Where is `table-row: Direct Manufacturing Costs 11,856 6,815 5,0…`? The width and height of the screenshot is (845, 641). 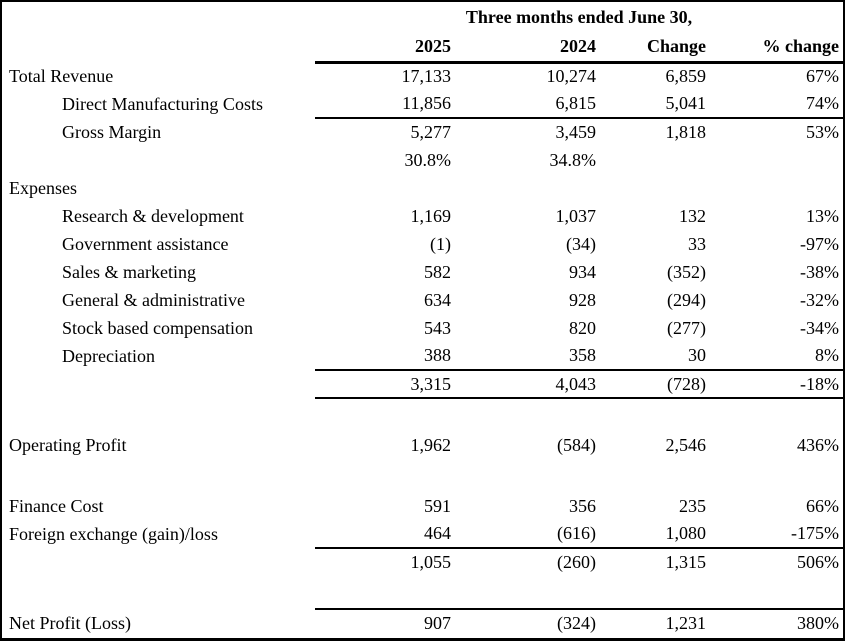 table-row: Direct Manufacturing Costs 11,856 6,815 5,0… is located at coordinates (422, 104).